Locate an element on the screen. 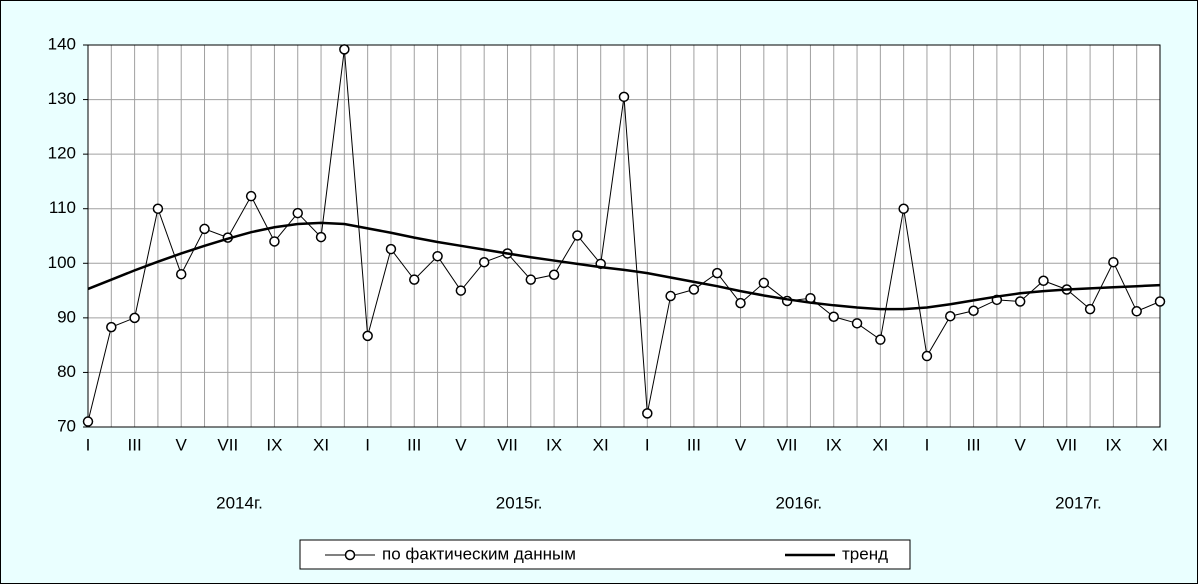 This screenshot has height=584, width=1198. legend-label: по фактическим данным is located at coordinates (479, 553).